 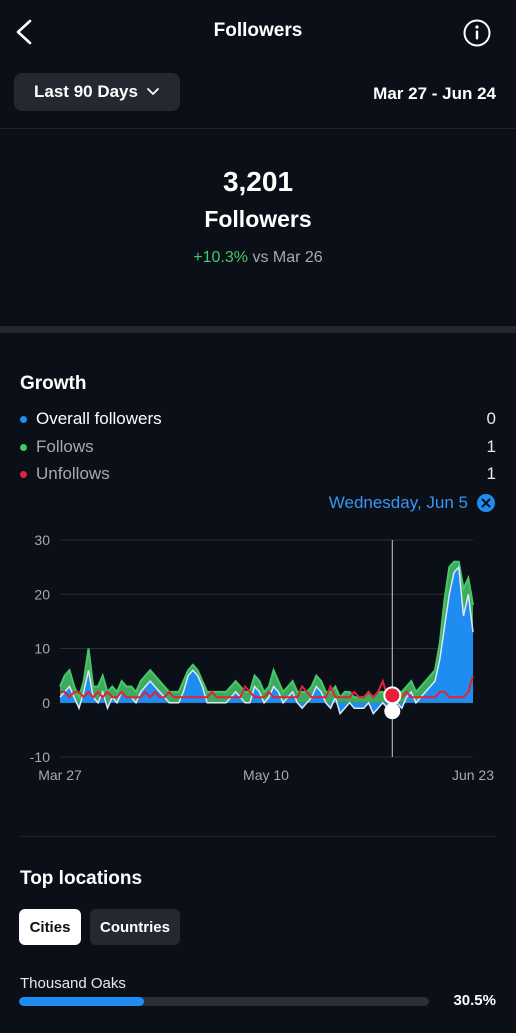 I want to click on follower-count: 3,201, so click(x=258, y=181).